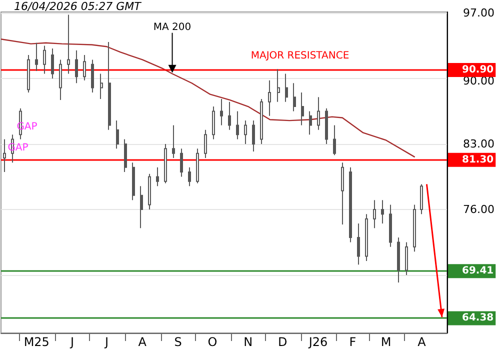 This screenshot has width=500, height=350. Describe the element at coordinates (478, 209) in the screenshot. I see `y-tick-label: 76.00` at that location.